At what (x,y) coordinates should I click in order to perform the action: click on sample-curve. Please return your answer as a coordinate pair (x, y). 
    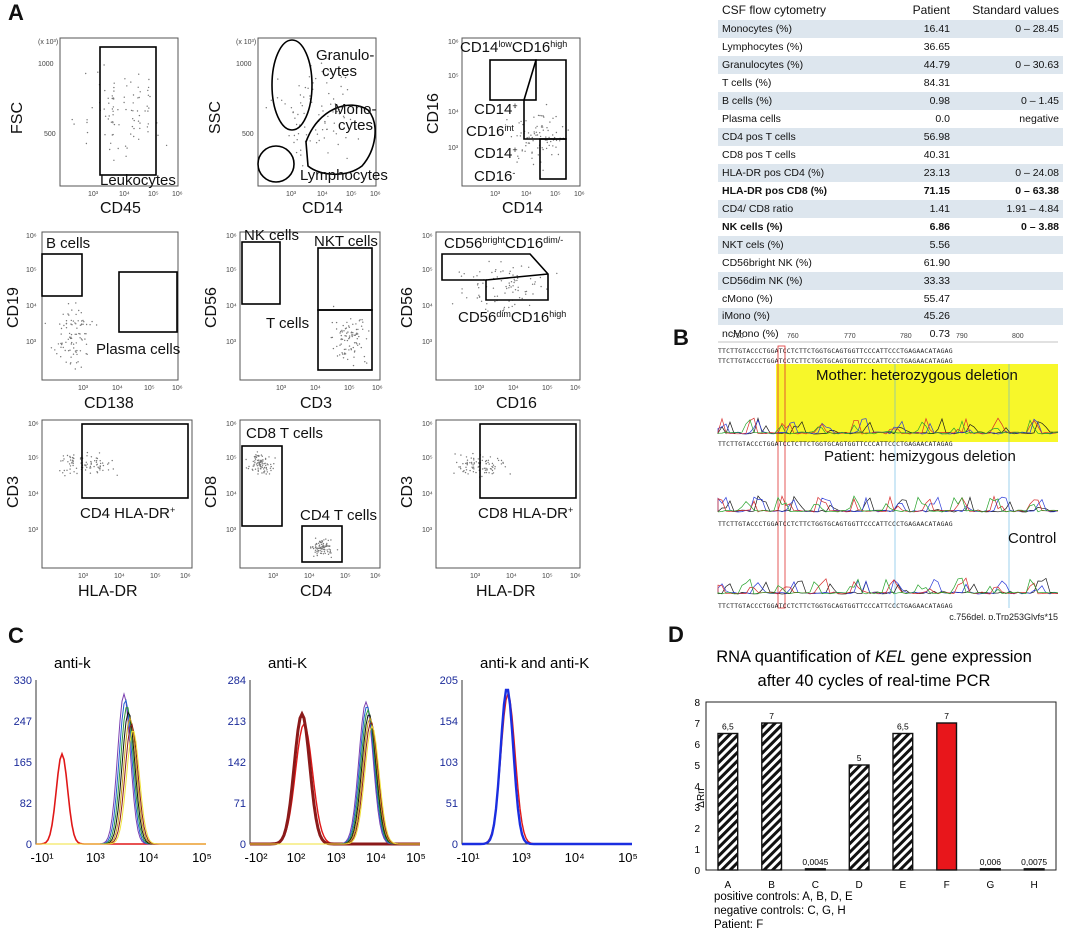
    Looking at the image, I should click on (335, 776).